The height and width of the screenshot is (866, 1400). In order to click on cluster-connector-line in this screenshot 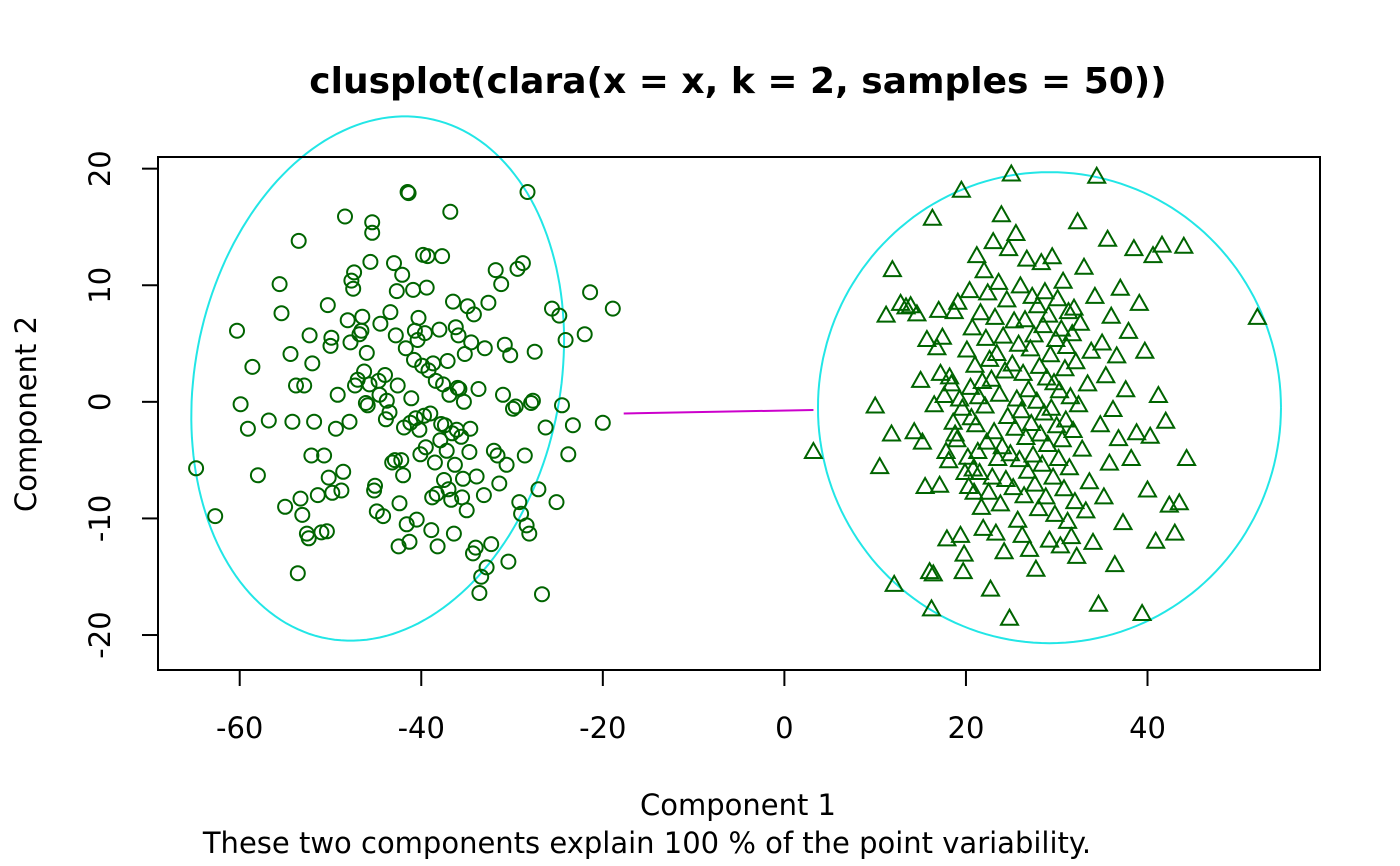, I will do `click(718, 412)`.